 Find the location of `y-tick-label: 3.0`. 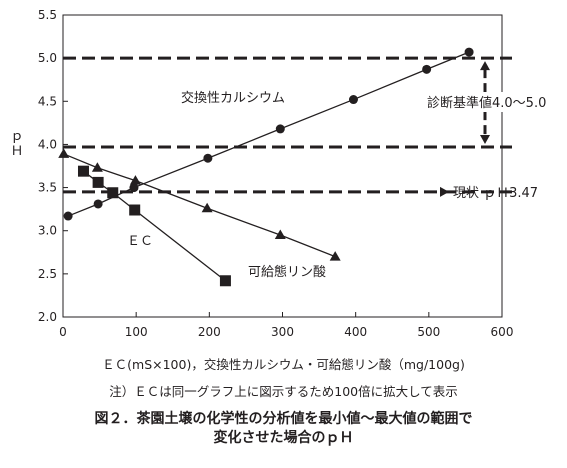

y-tick-label: 3.0 is located at coordinates (47, 231).